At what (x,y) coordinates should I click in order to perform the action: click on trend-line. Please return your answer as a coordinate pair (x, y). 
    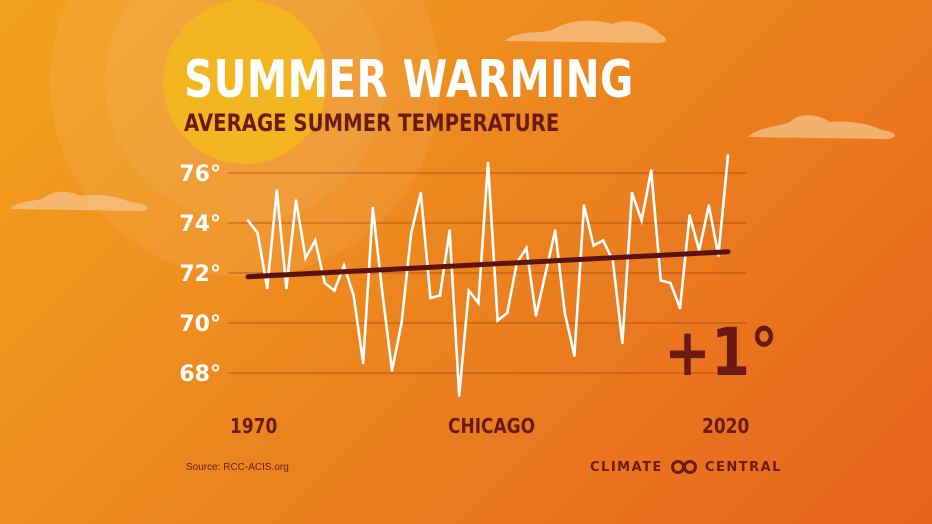
    Looking at the image, I should click on (488, 264).